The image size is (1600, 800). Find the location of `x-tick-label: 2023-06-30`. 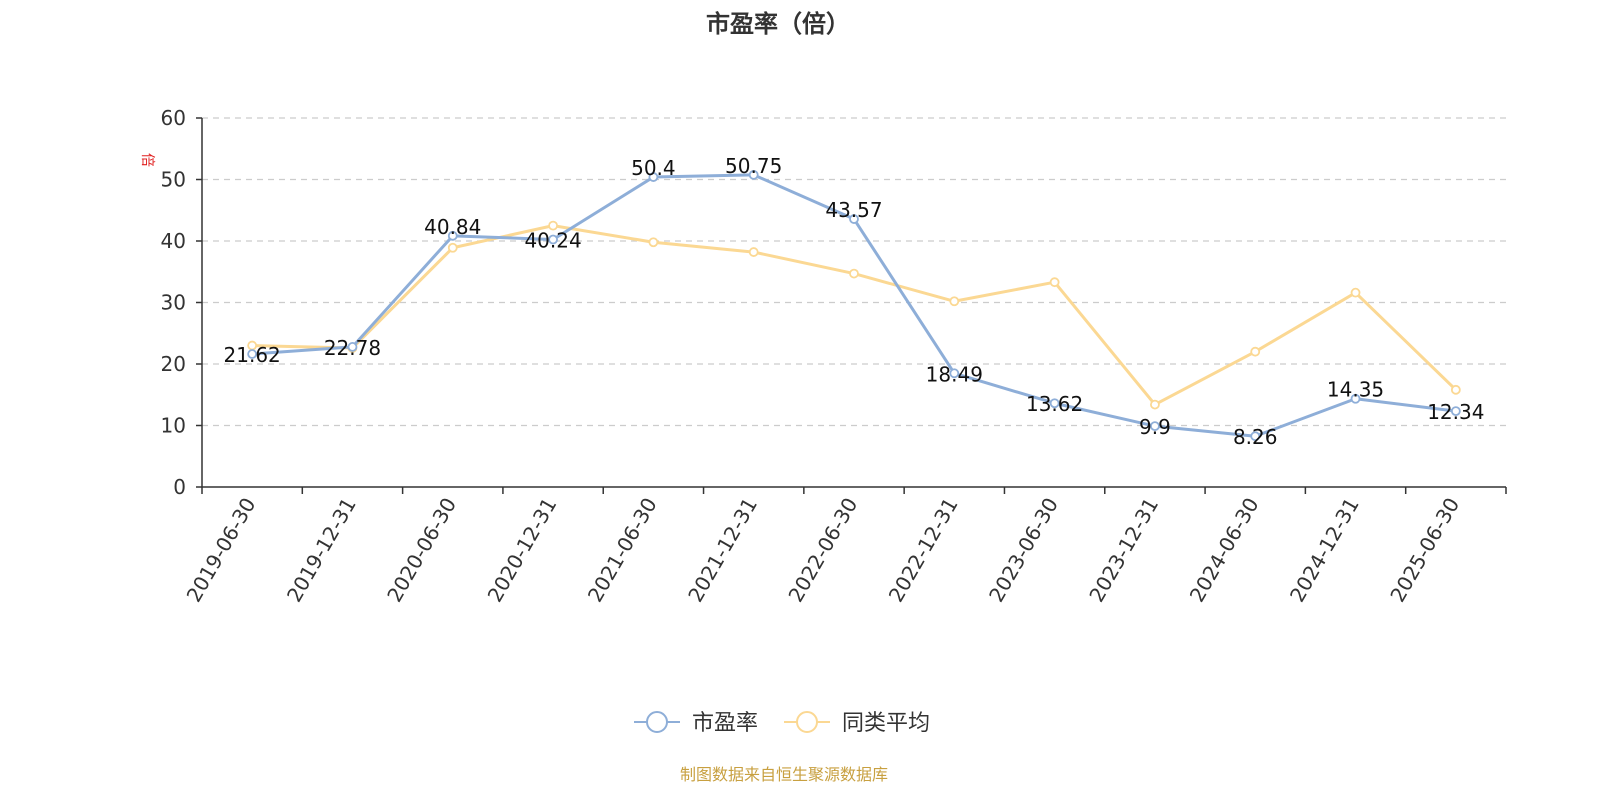

x-tick-label: 2023-06-30 is located at coordinates (1023, 550).